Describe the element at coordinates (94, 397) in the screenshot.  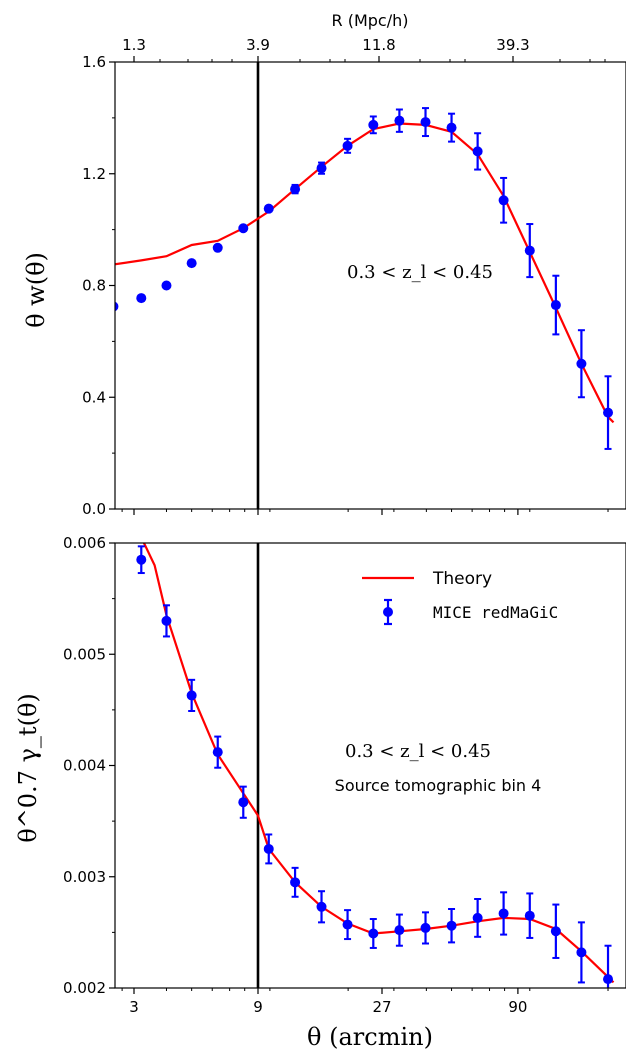
I see `top-ytick-label-1: 0.4` at that location.